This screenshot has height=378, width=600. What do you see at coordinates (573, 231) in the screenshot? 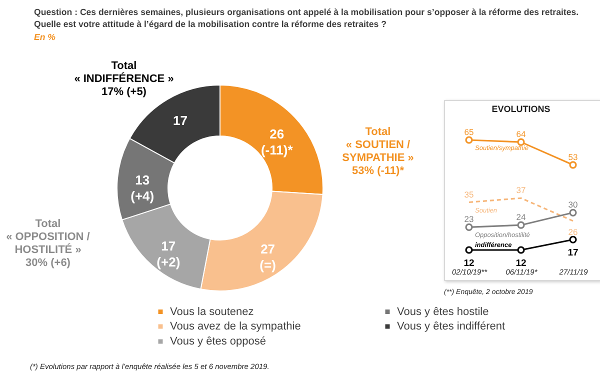
I see `data-label: 26` at bounding box center [573, 231].